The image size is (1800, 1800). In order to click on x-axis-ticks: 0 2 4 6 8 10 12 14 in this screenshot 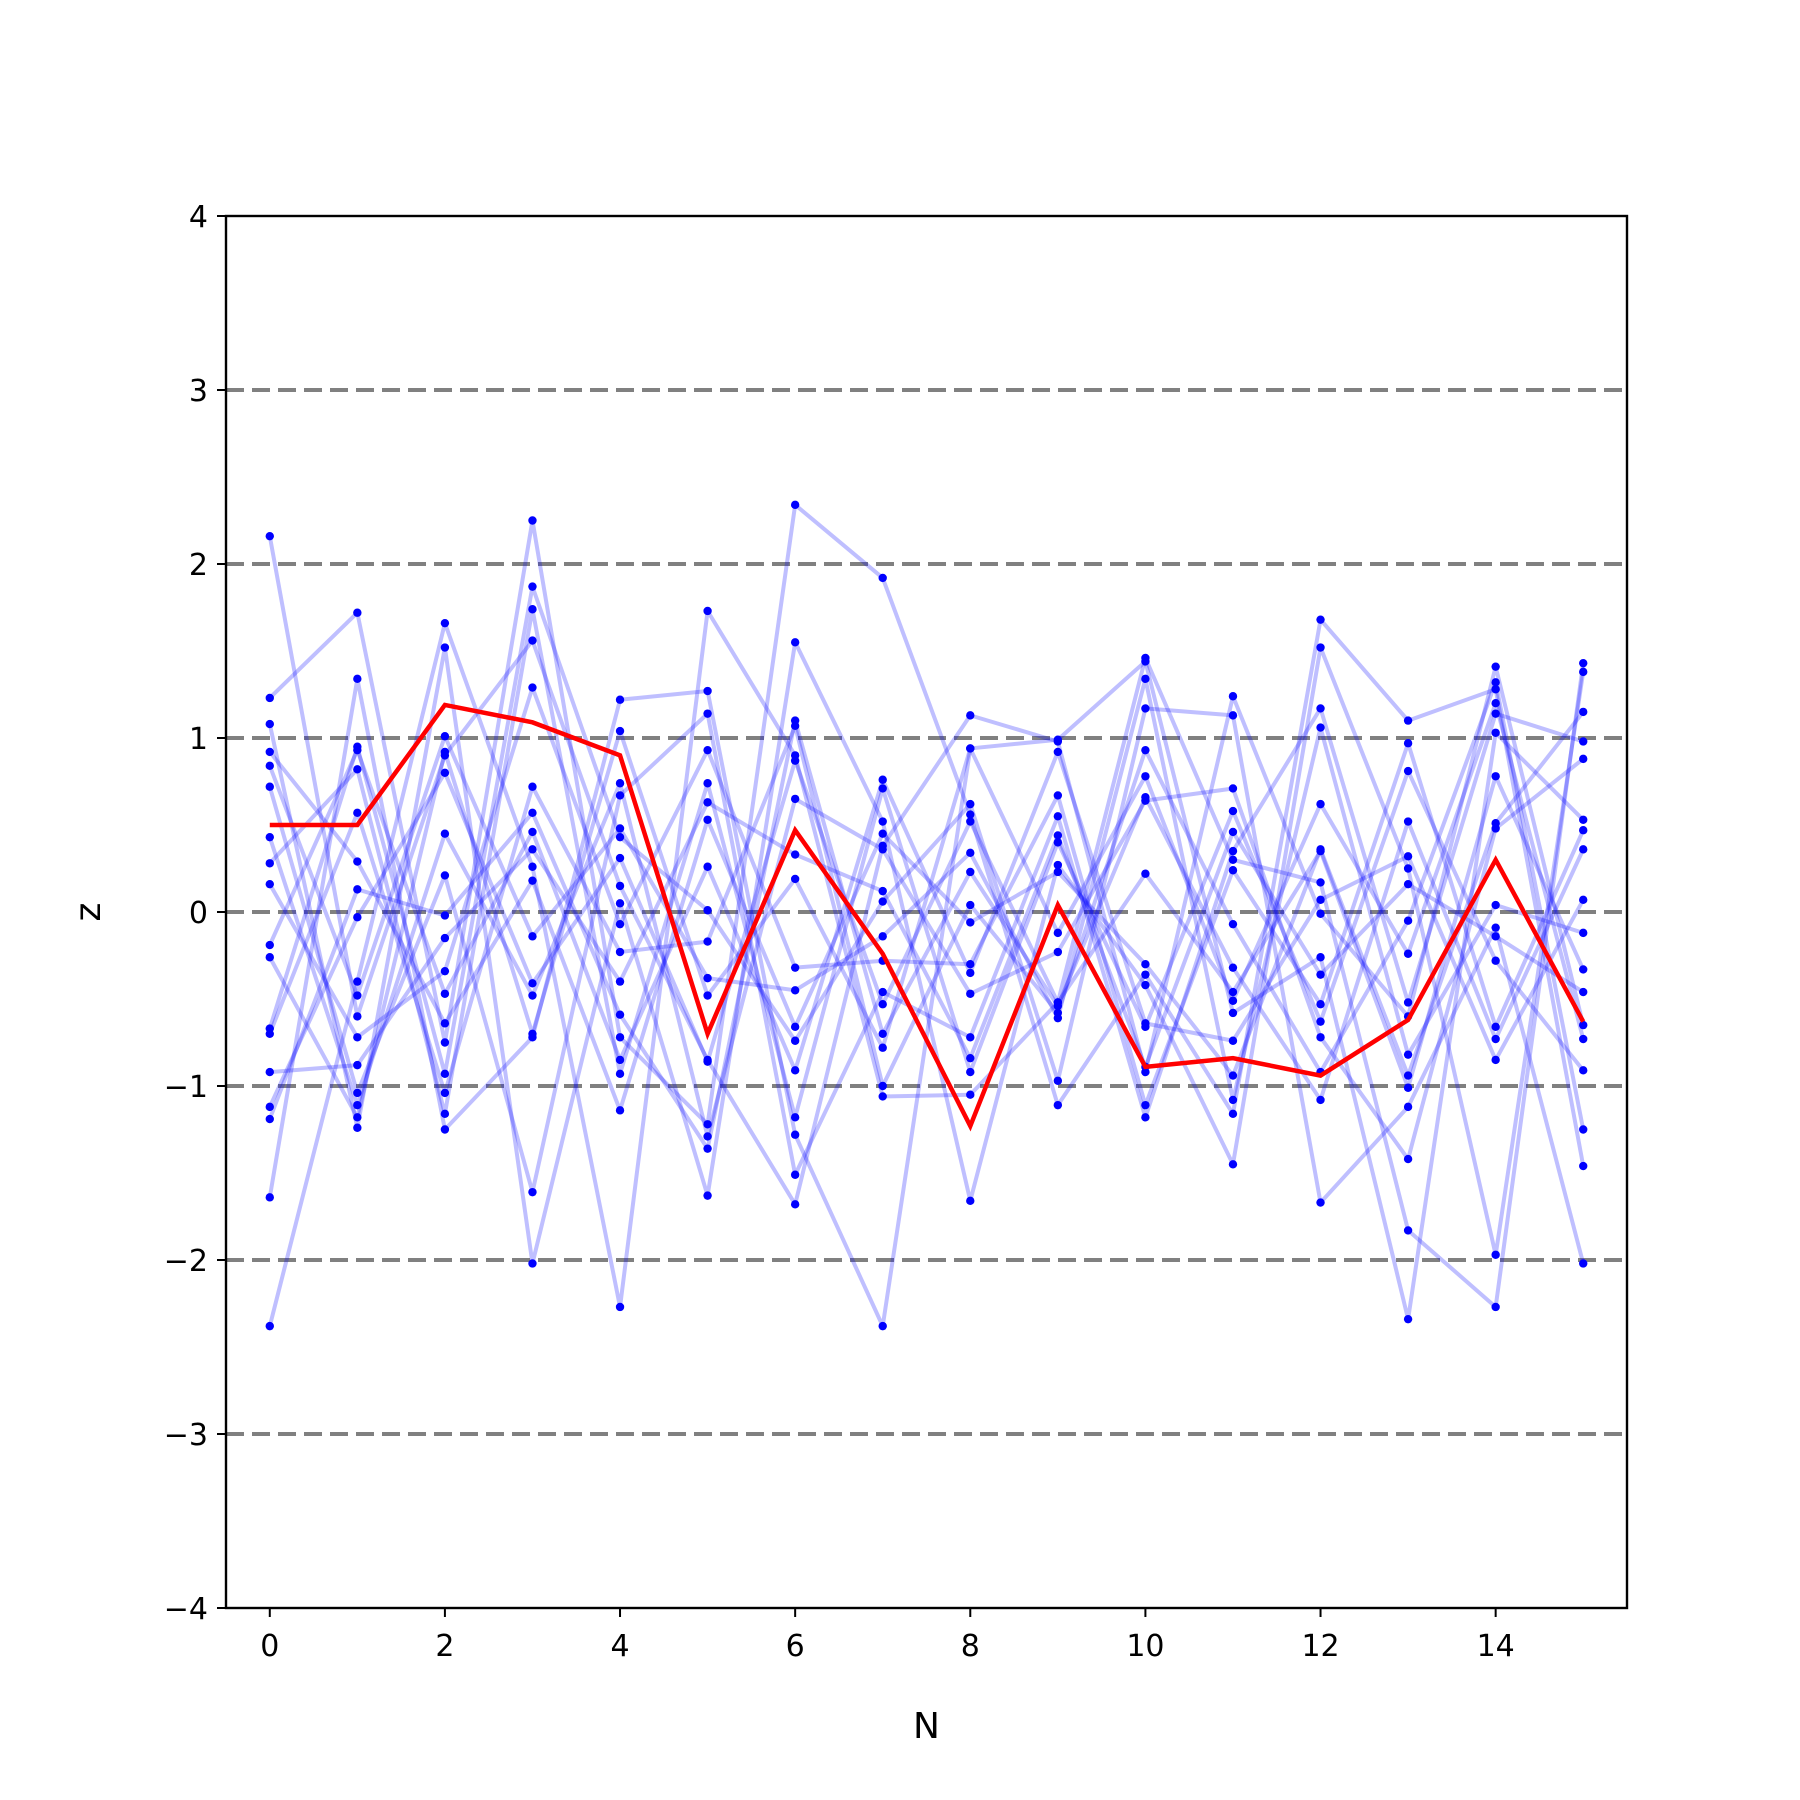, I will do `click(887, 1636)`.